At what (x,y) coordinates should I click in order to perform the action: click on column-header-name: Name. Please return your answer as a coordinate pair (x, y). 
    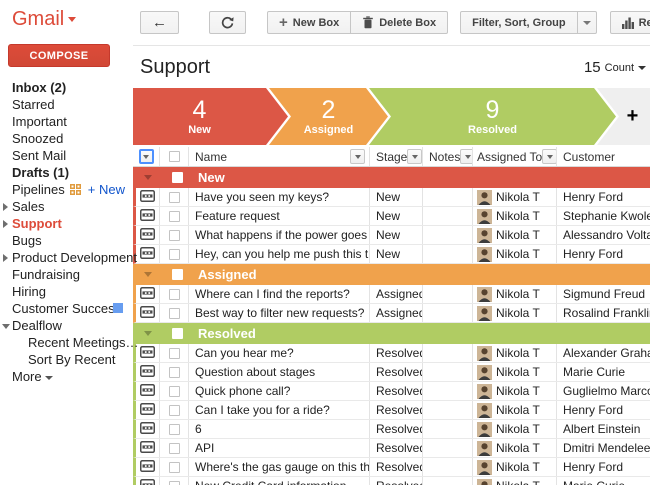
    Looking at the image, I should click on (279, 156).